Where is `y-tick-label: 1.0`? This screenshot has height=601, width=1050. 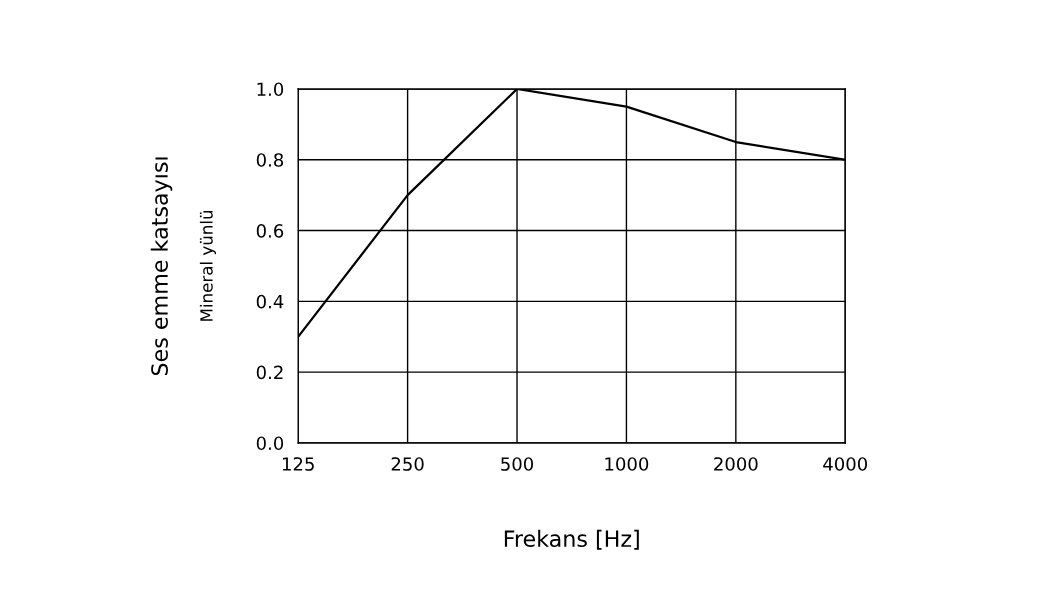 y-tick-label: 1.0 is located at coordinates (270, 89).